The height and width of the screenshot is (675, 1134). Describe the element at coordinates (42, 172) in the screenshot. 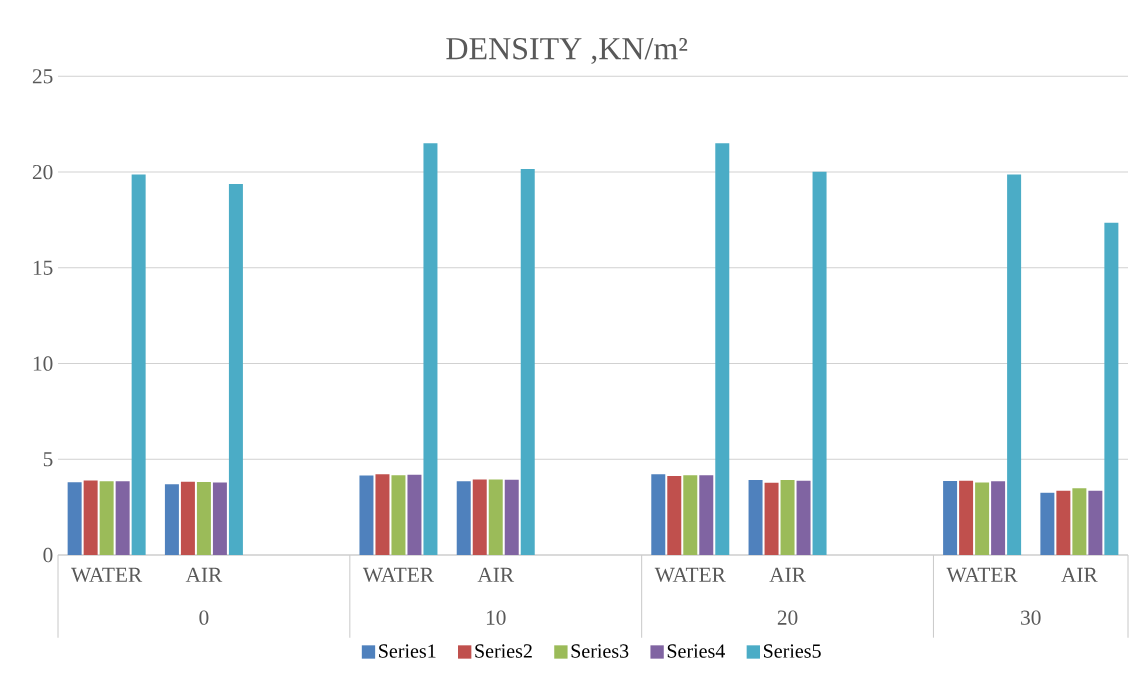

I see `y-tick-label: 20` at that location.